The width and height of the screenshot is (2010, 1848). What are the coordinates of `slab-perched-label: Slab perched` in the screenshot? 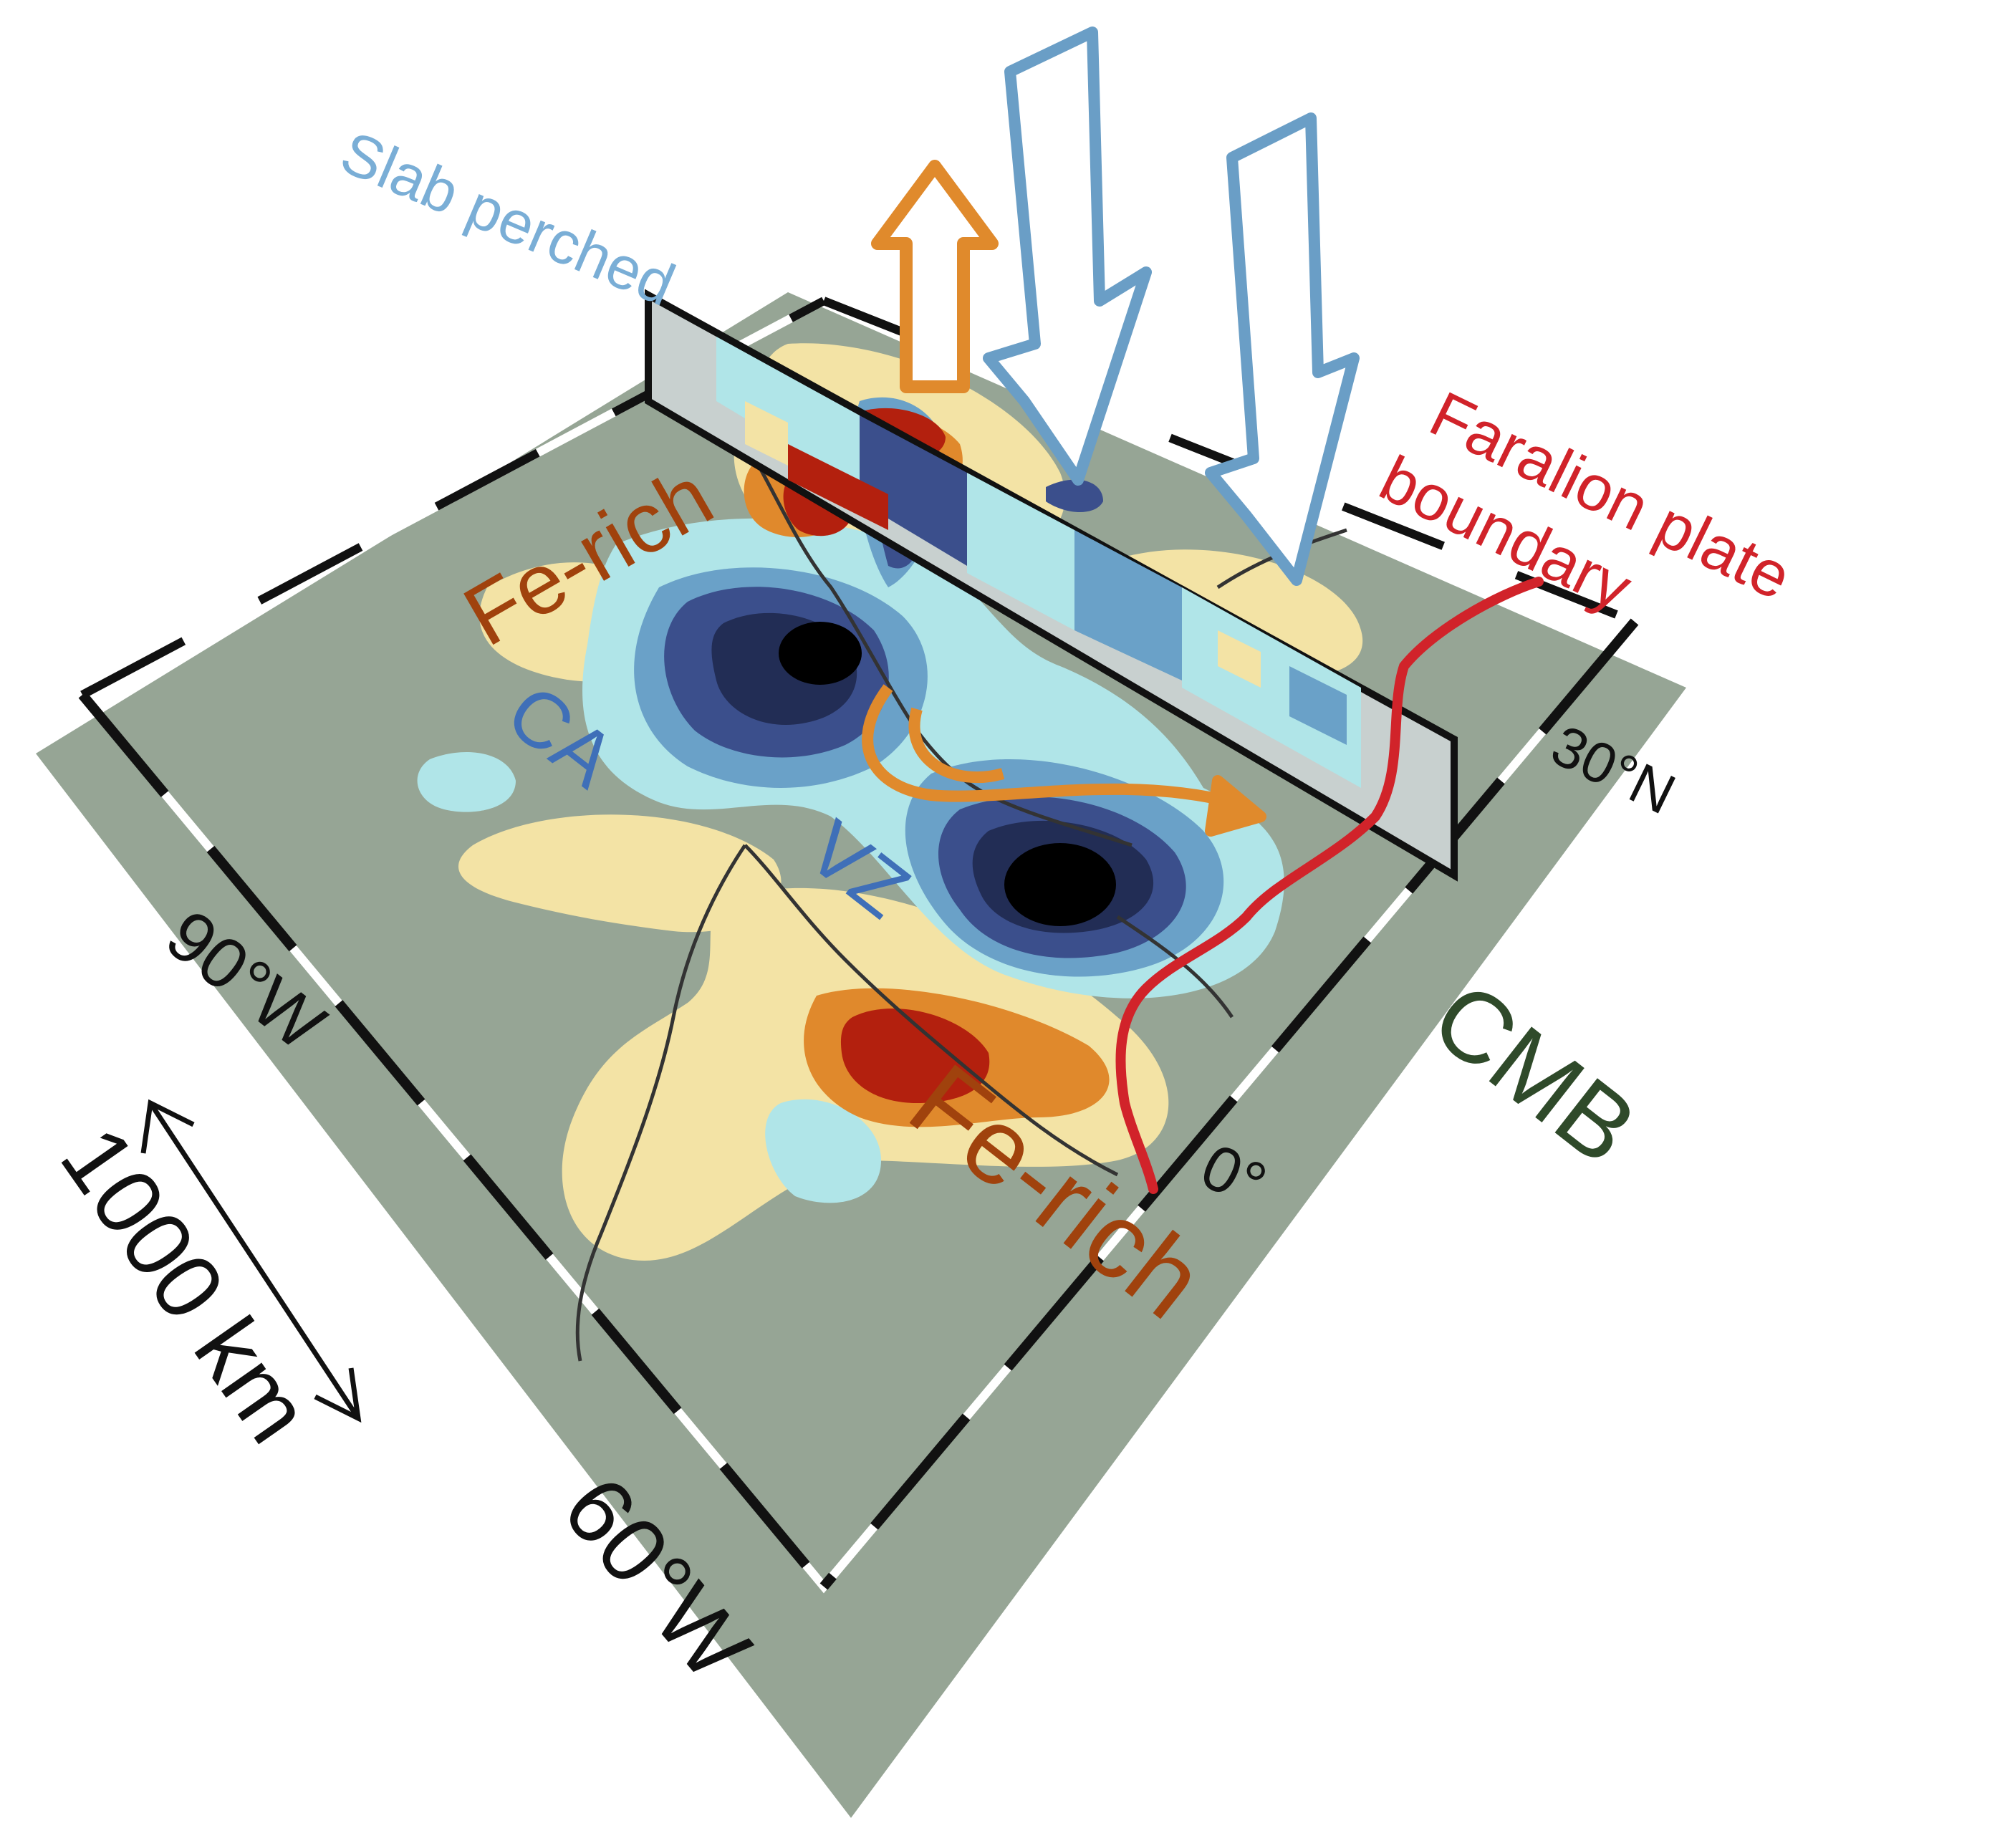 It's located at (508, 218).